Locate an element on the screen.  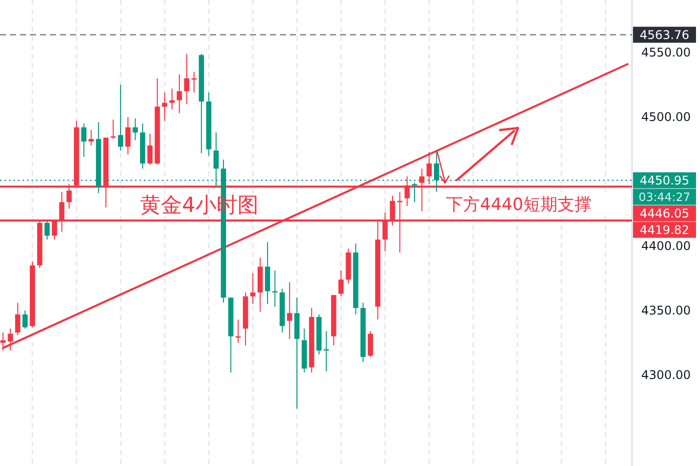
ref-line-label: 4450.95 is located at coordinates (665, 180).